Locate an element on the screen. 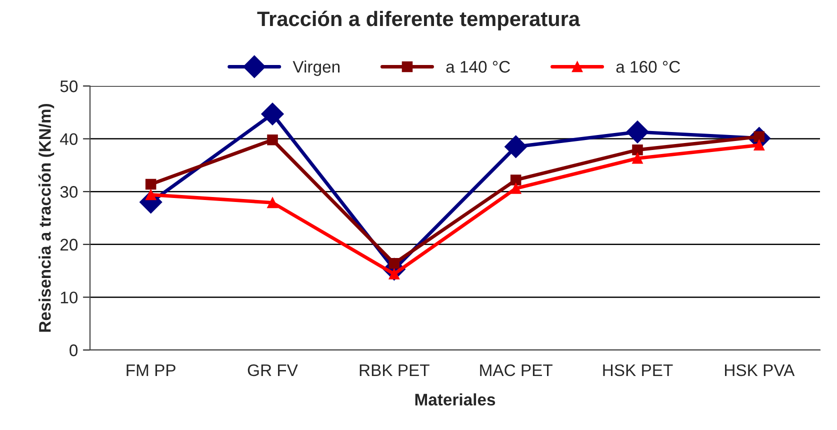  x-tick-label: HSK PVA is located at coordinates (760, 370).